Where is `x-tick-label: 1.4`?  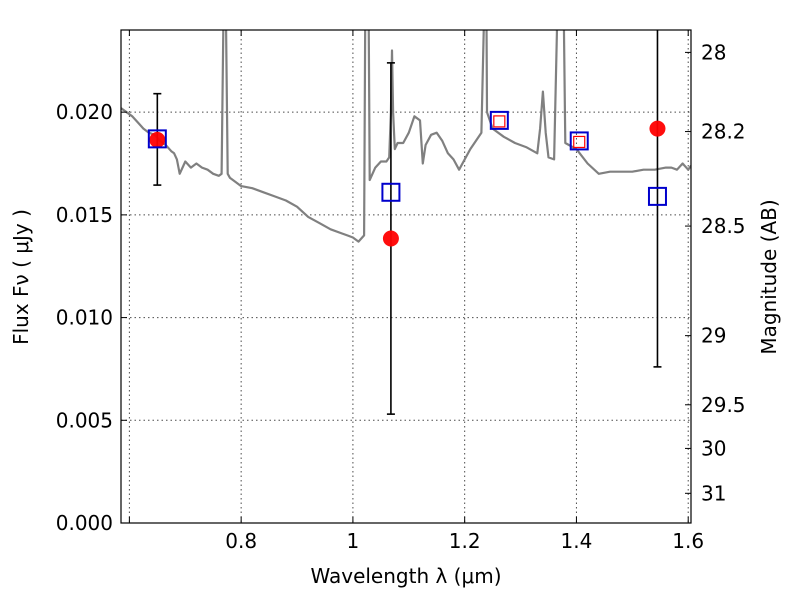 x-tick-label: 1.4 is located at coordinates (577, 541).